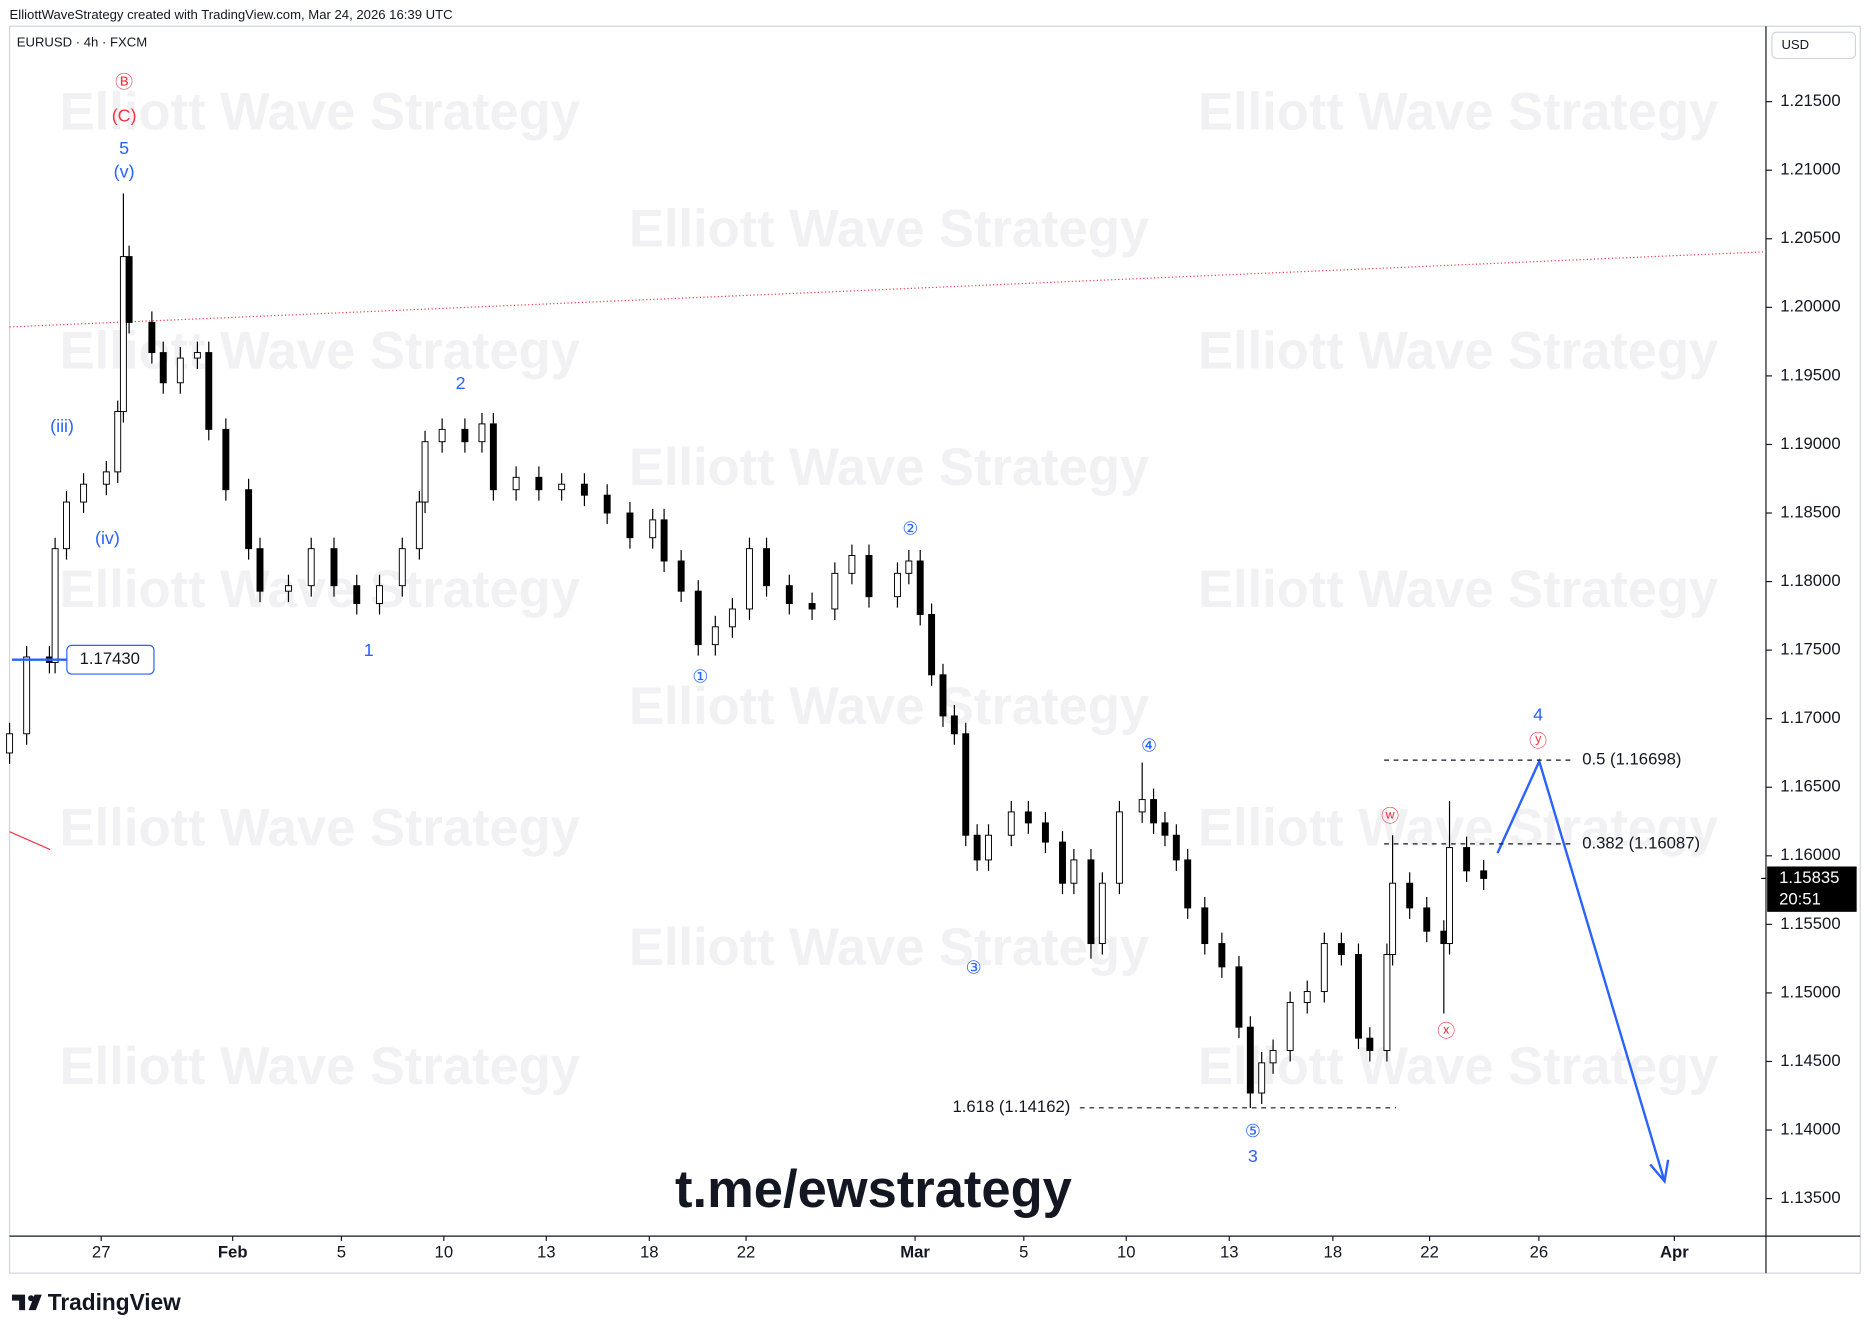 Image resolution: width=1871 pixels, height=1334 pixels. I want to click on x-tick-label: 18, so click(649, 1251).